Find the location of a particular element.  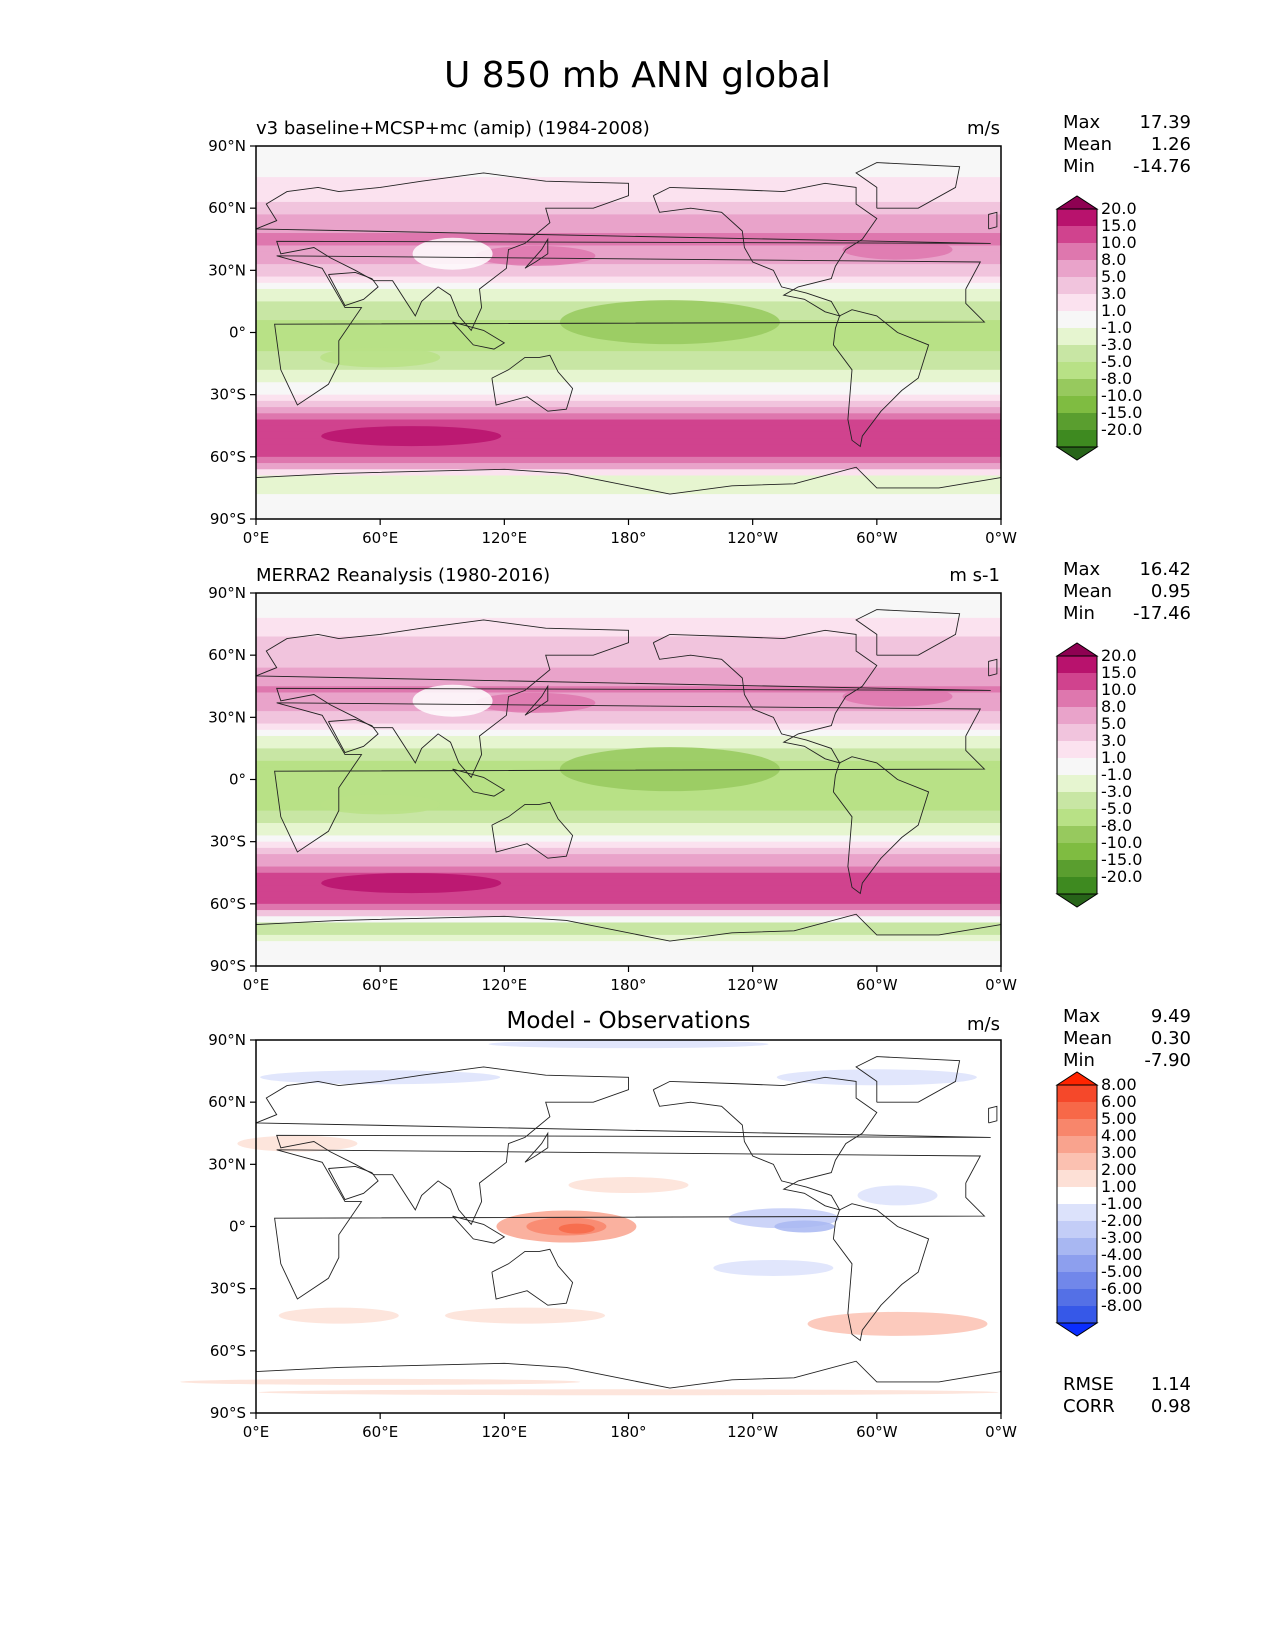

stat-value: -17.46 is located at coordinates (1161, 613).